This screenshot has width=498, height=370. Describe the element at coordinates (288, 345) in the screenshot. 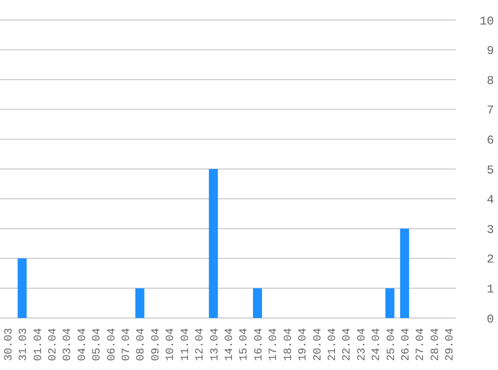

I see `x-tick-label: 18.04` at that location.